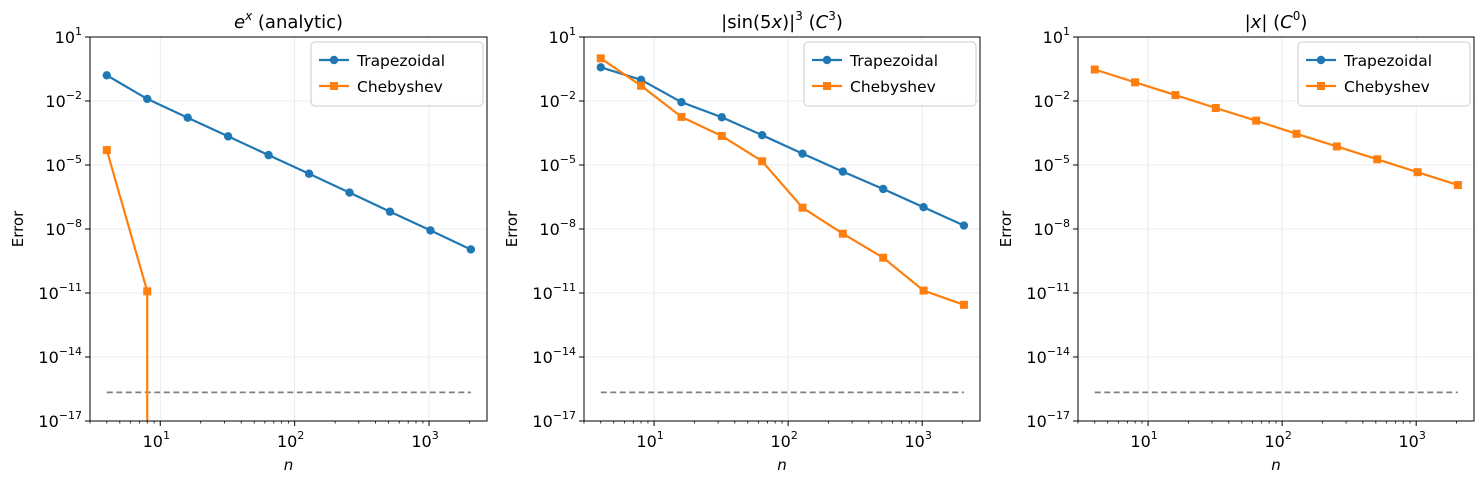 The width and height of the screenshot is (1483, 488). I want to click on x-tick-exponent: 3, so click(435, 435).